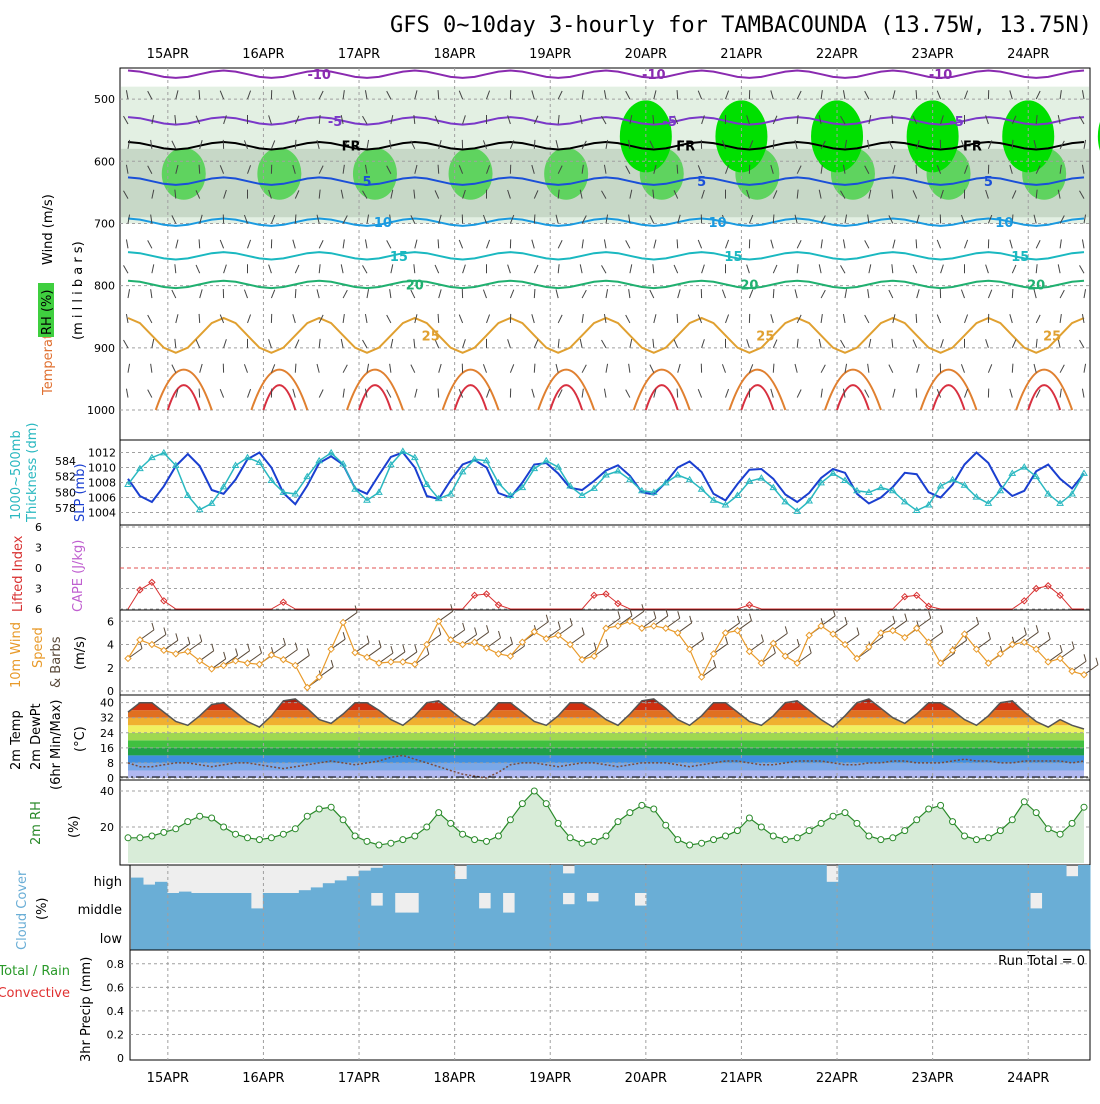 The width and height of the screenshot is (1100, 1104). Describe the element at coordinates (550, 54) in the screenshot. I see `date-label-top: 19APR` at that location.